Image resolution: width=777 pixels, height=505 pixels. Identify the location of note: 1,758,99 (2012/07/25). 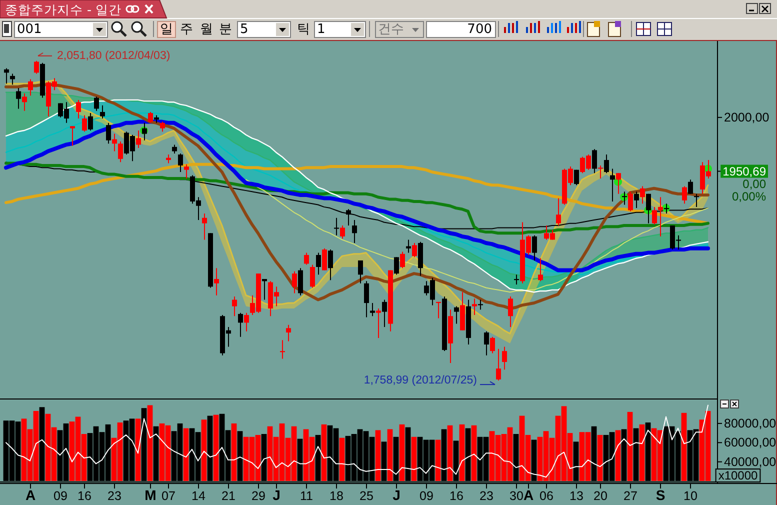
(430, 380).